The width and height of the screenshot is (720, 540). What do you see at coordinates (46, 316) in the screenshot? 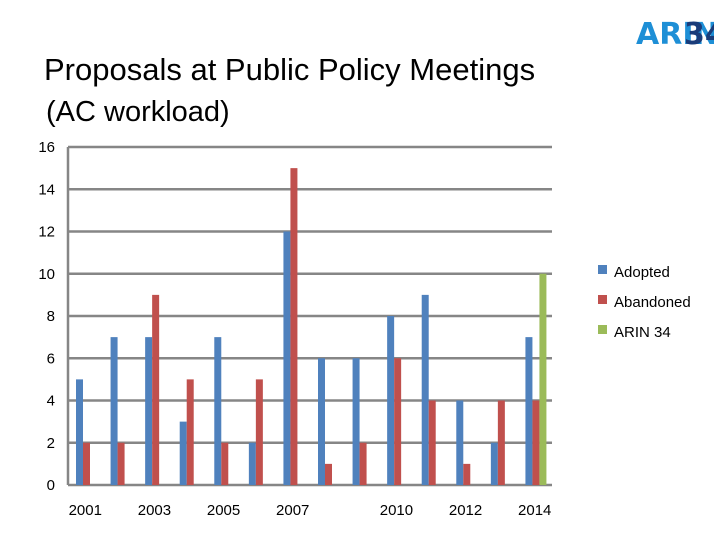
I see `y-axis-ticks: 0 2 4 6 8 10 12 14 16` at bounding box center [46, 316].